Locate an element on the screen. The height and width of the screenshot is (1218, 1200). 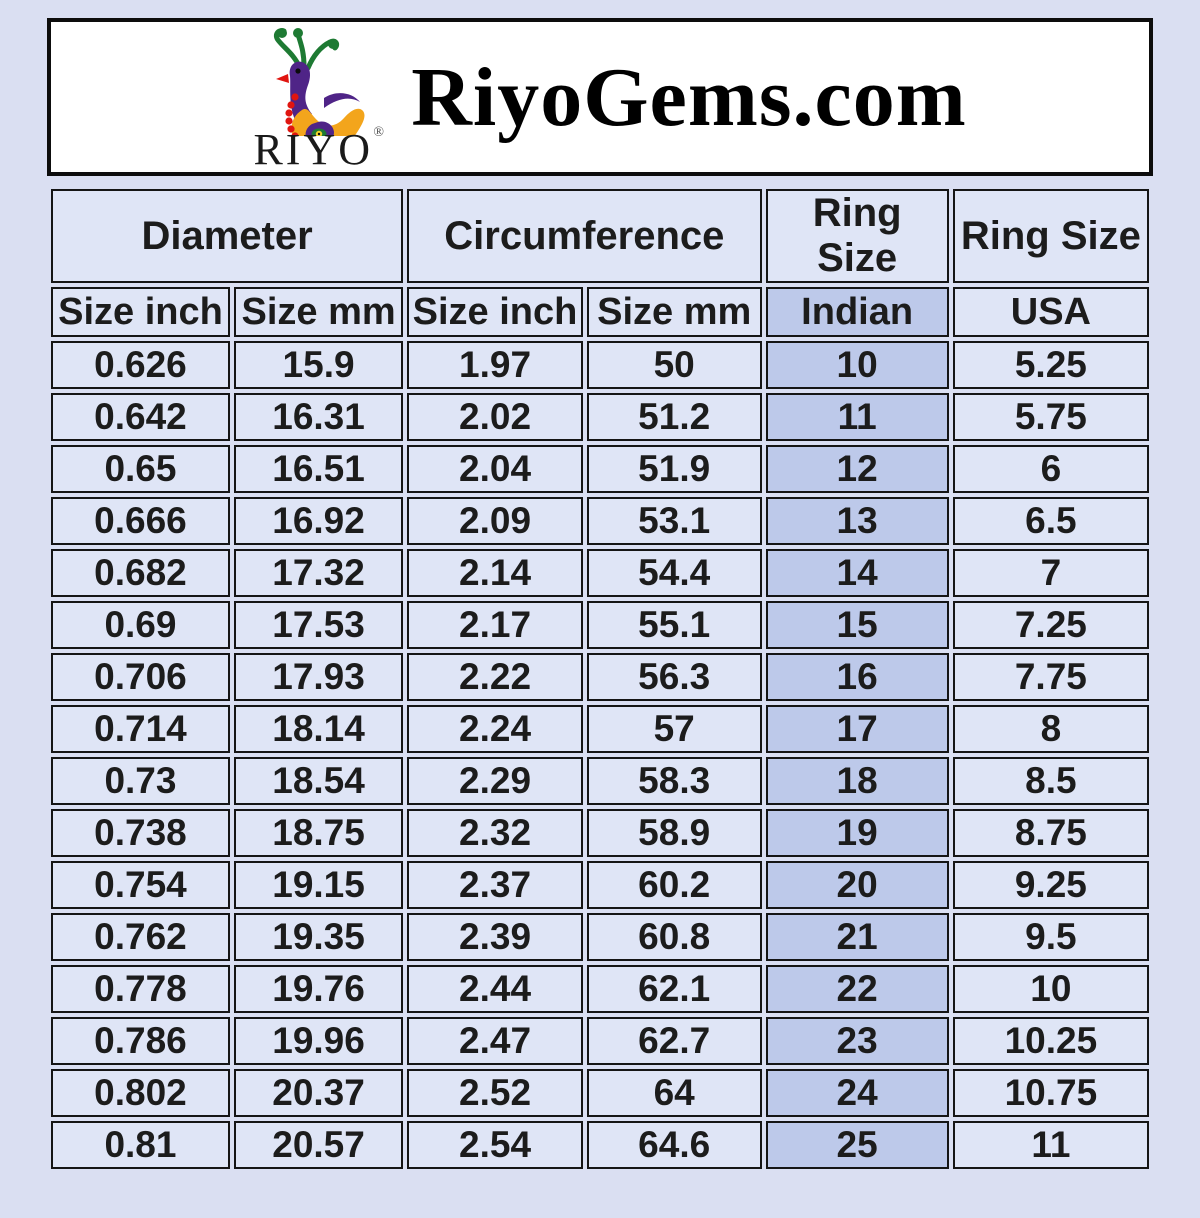
cell-r13-c1: 0.778 is located at coordinates (140, 989).